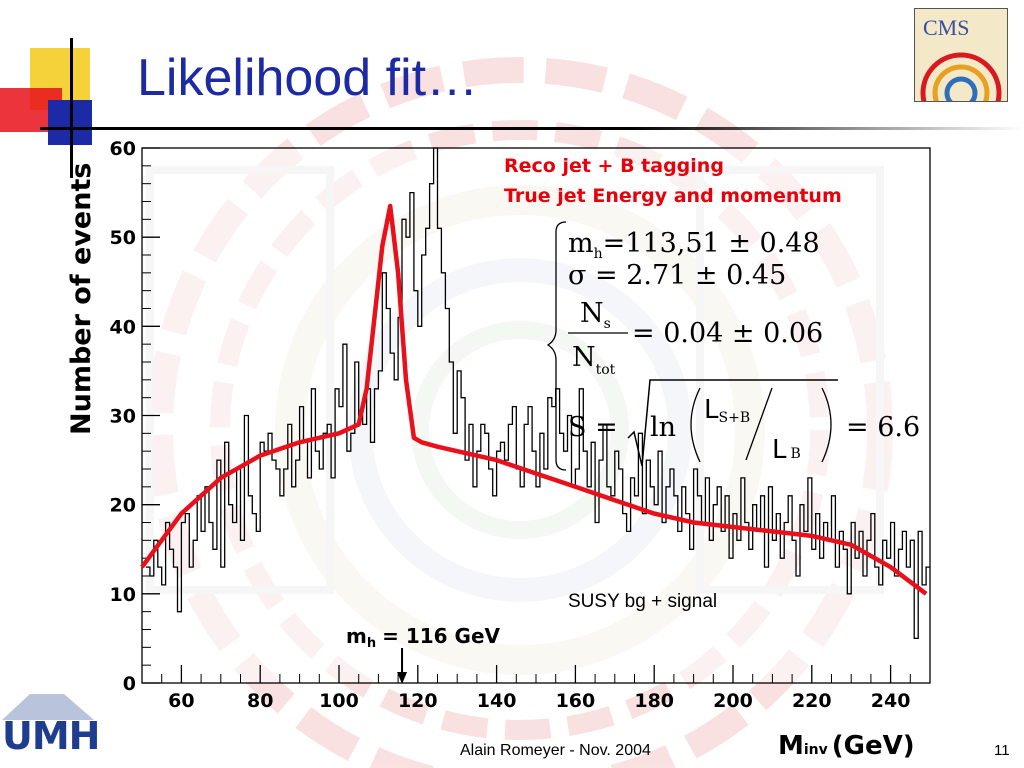  I want to click on cms-logo-text: CMS, so click(946, 27).